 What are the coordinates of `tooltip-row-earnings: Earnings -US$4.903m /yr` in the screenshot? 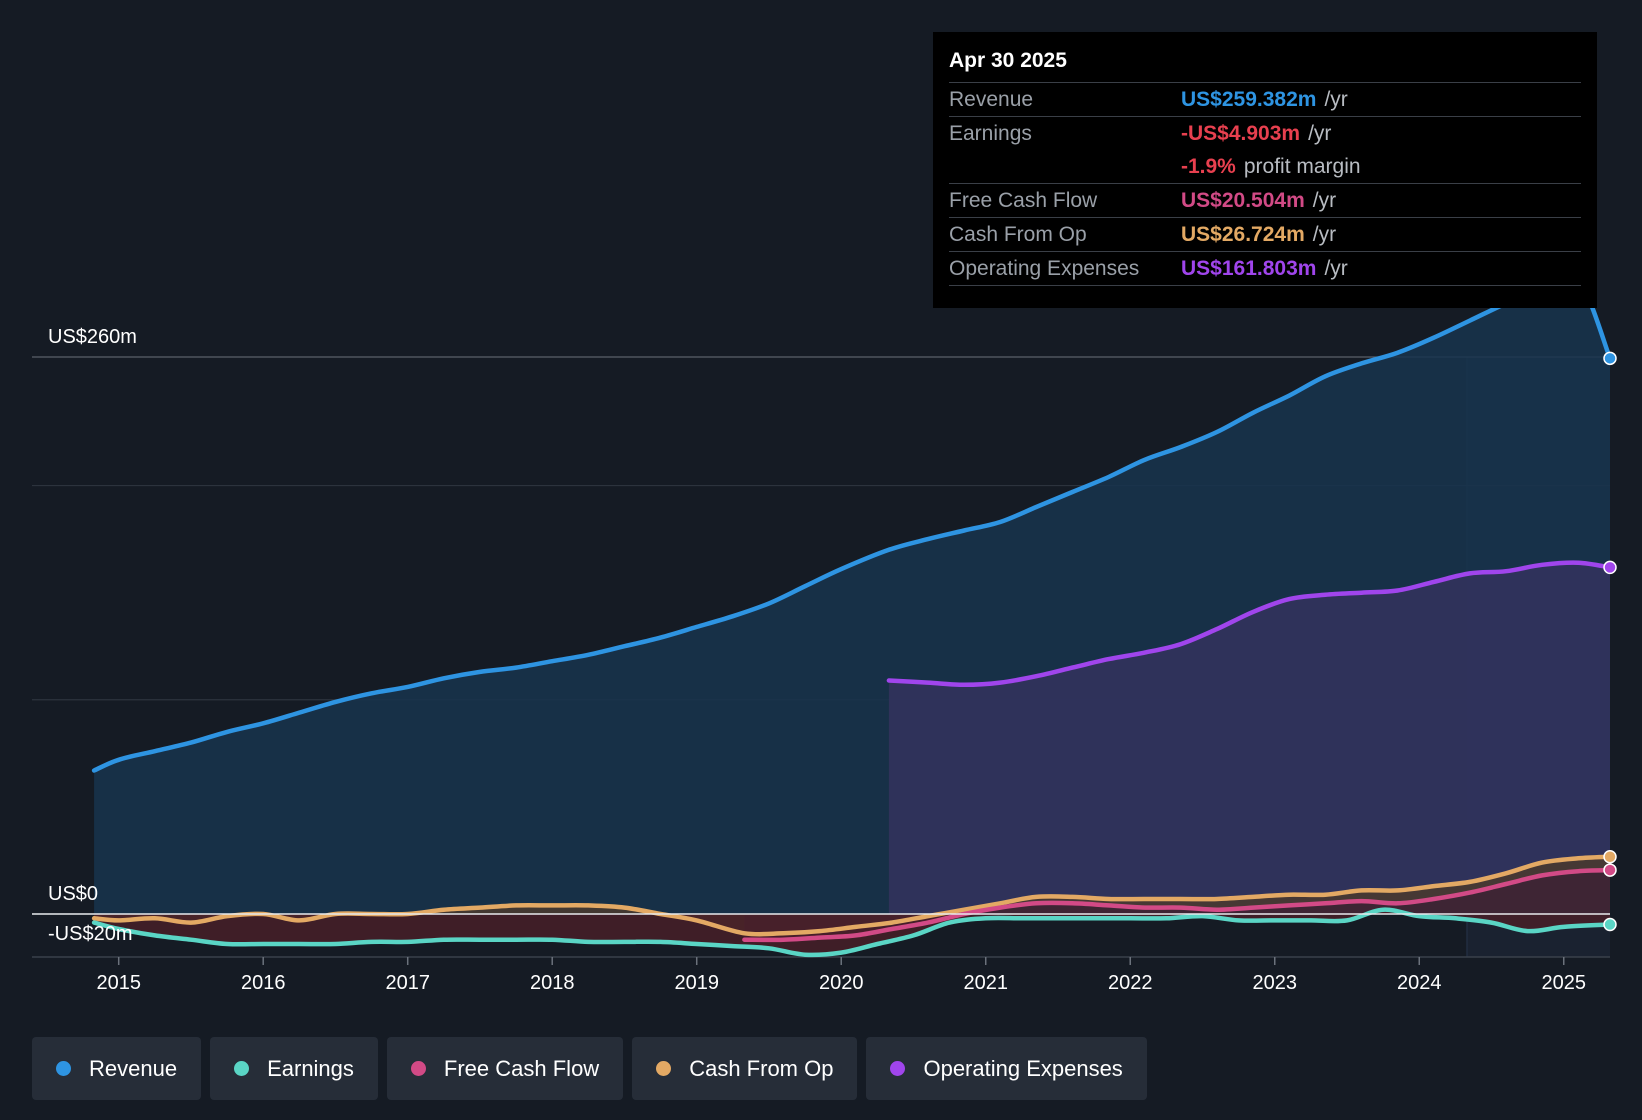 It's located at (1265, 133).